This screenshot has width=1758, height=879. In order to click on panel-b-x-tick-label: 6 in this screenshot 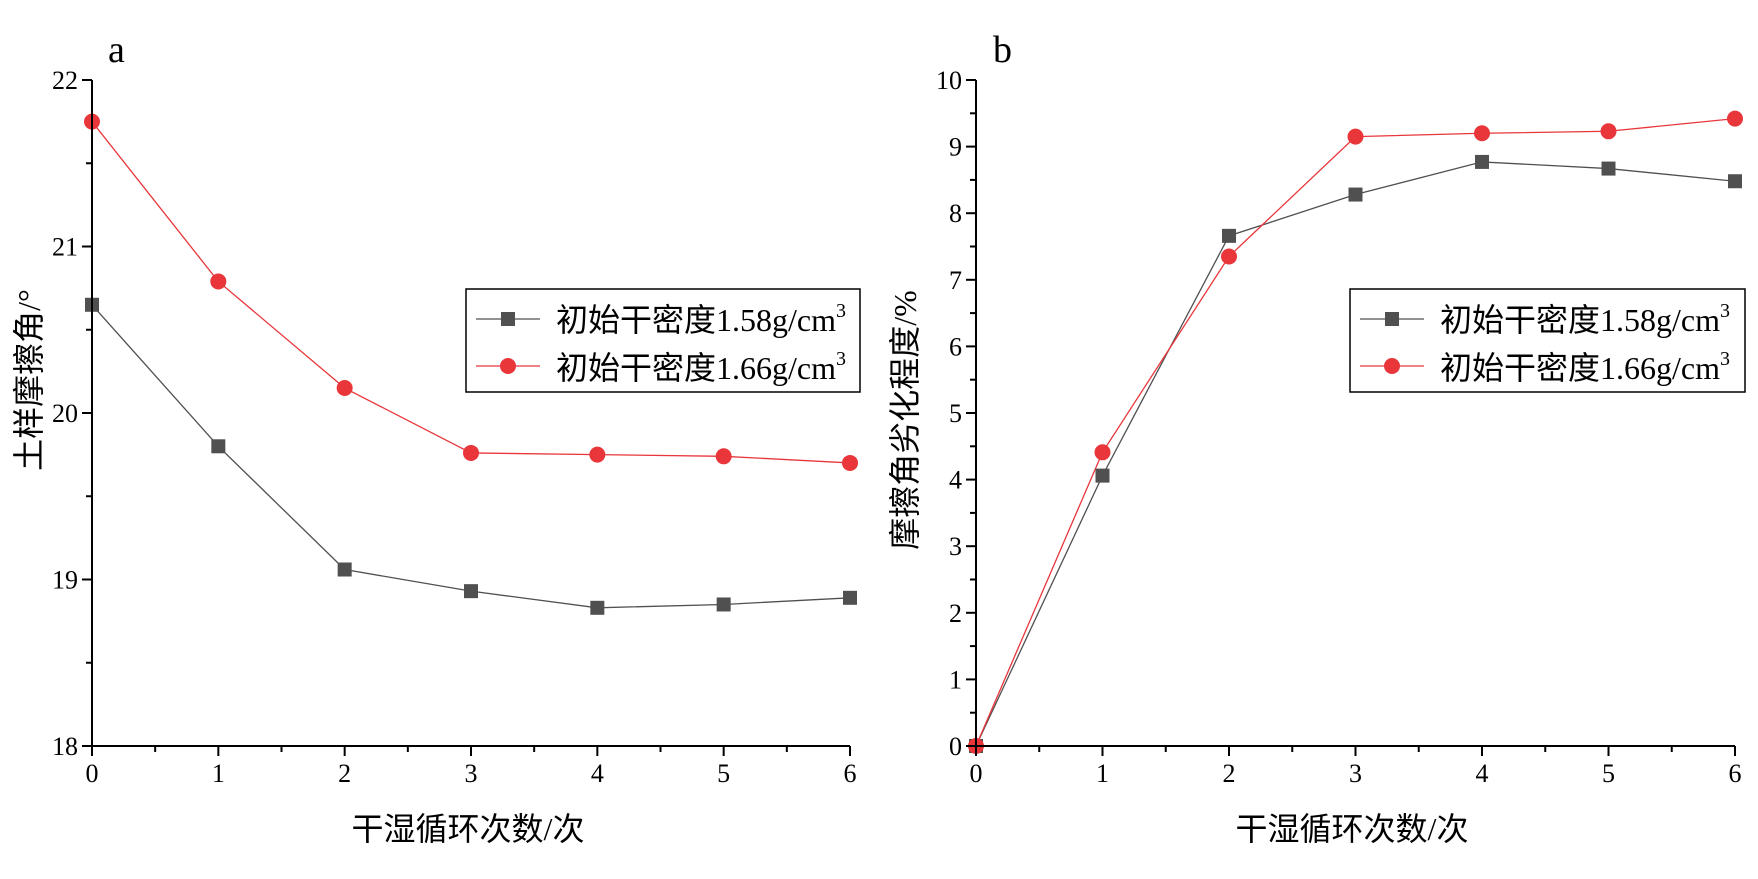, I will do `click(1735, 773)`.